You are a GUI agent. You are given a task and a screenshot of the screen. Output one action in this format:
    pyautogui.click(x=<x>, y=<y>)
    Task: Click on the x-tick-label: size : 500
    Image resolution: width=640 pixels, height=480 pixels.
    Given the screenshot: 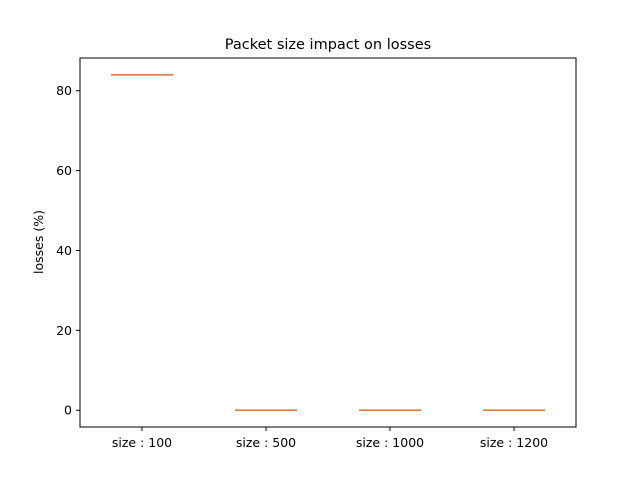 What is the action you would take?
    pyautogui.click(x=266, y=442)
    